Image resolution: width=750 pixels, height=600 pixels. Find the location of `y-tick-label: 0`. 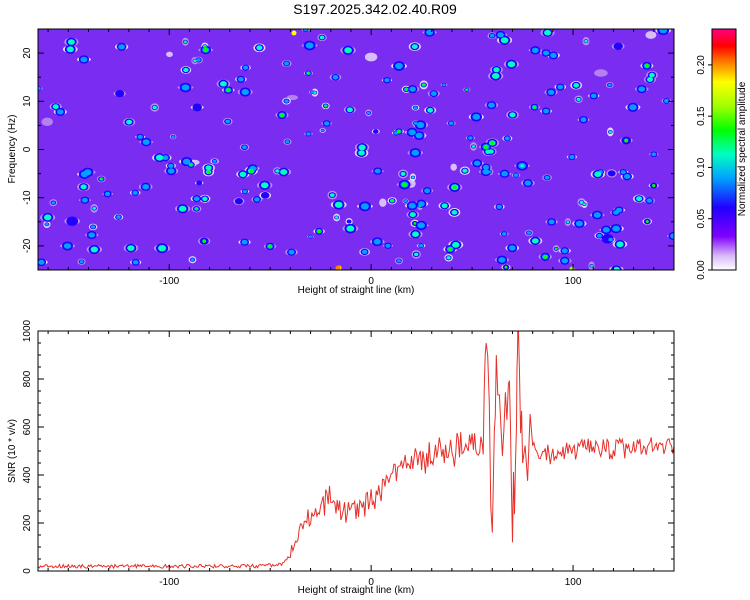

y-tick-label: 0 is located at coordinates (27, 571).